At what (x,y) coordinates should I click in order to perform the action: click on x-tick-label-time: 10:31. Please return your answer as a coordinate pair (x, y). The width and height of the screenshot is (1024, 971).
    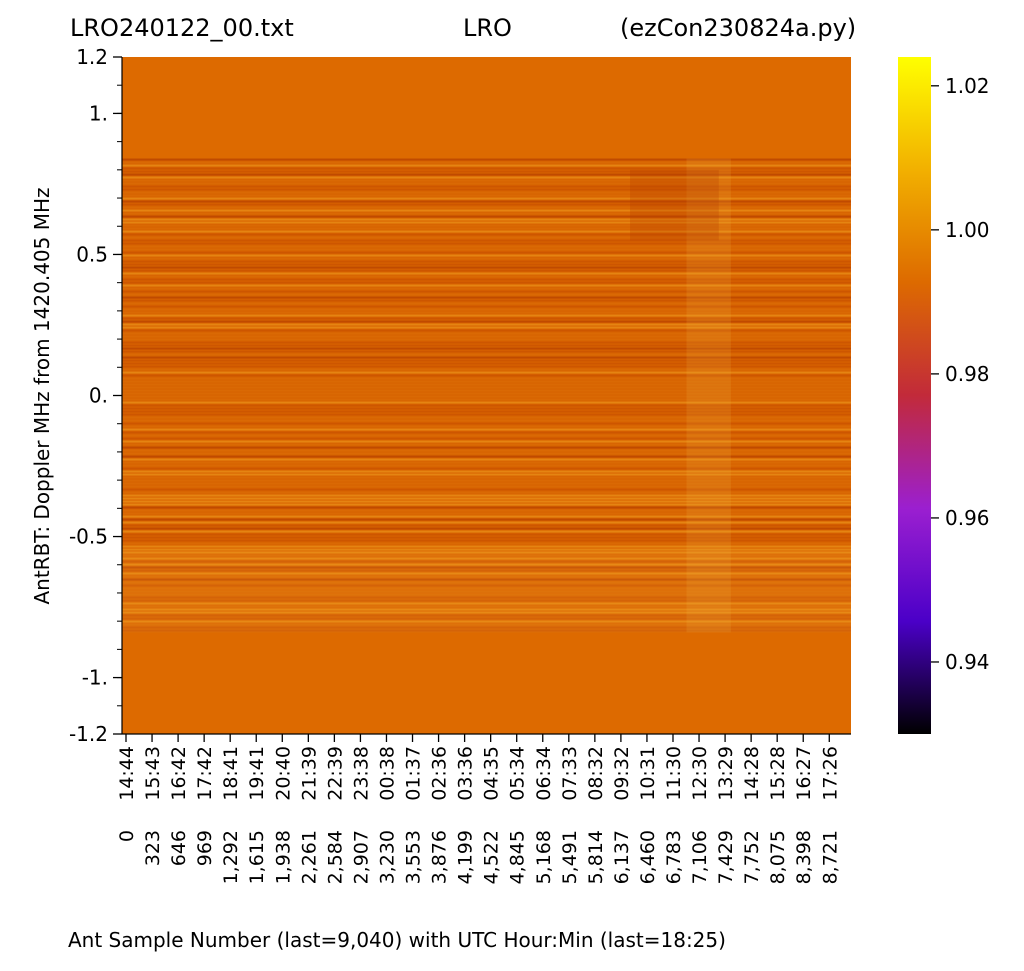
    Looking at the image, I should click on (648, 773).